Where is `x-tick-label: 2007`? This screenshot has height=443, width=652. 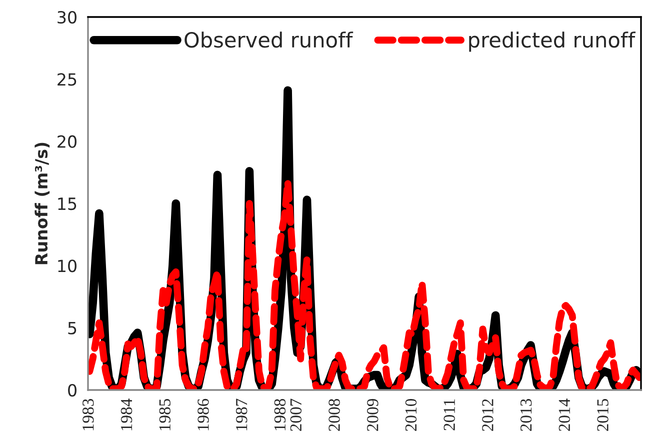 x-tick-label: 2007 is located at coordinates (296, 414).